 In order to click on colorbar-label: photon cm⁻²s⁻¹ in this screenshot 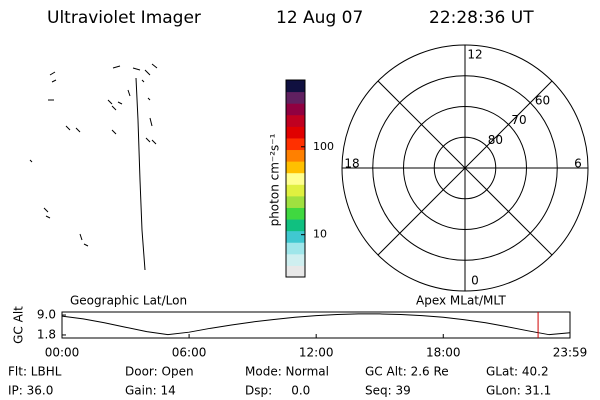, I will do `click(275, 179)`.